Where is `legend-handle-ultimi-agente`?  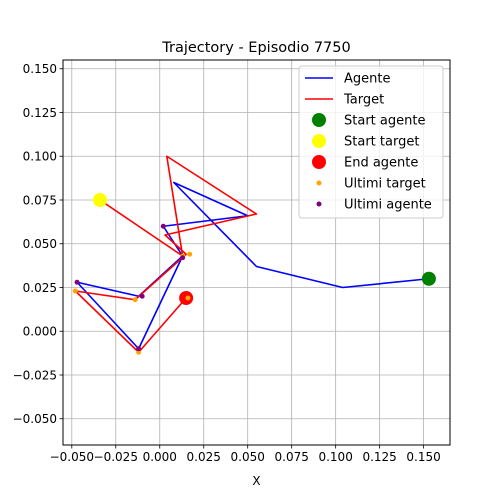
legend-handle-ultimi-agente is located at coordinates (319, 204).